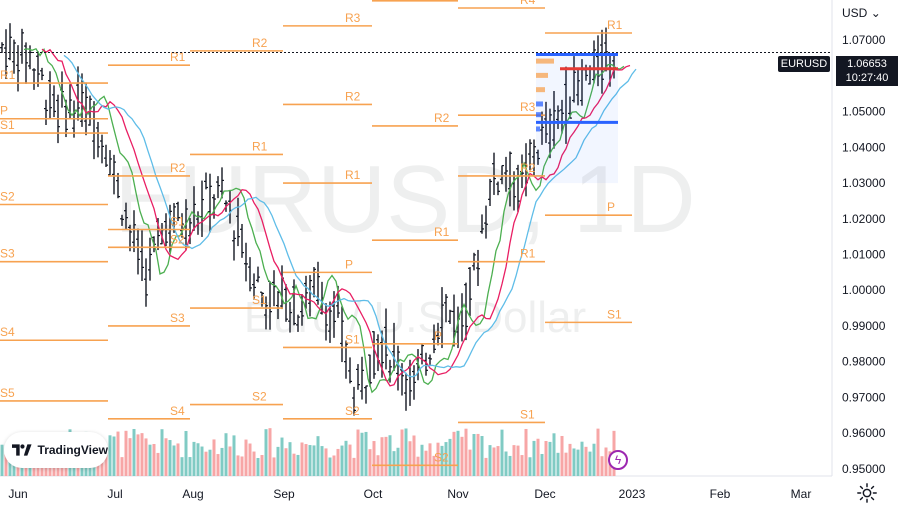 The image size is (900, 510). I want to click on time-tick-label: Sep, so click(284, 494).